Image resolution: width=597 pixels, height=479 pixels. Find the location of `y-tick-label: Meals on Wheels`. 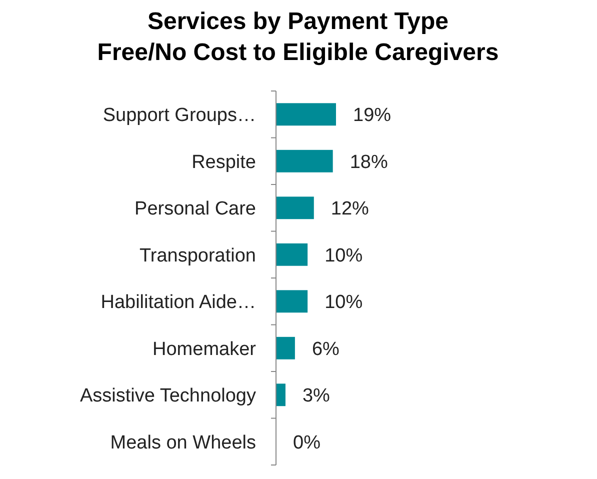

y-tick-label: Meals on Wheels is located at coordinates (183, 443).